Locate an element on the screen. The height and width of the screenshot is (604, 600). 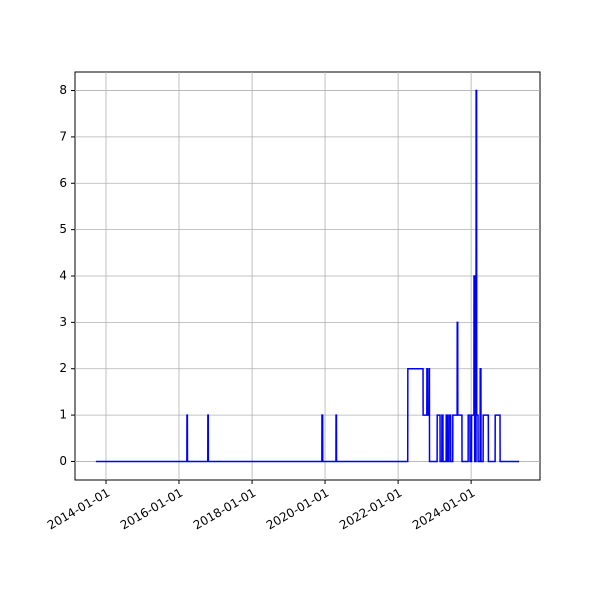
y-tick-label: 0 is located at coordinates (63, 461).